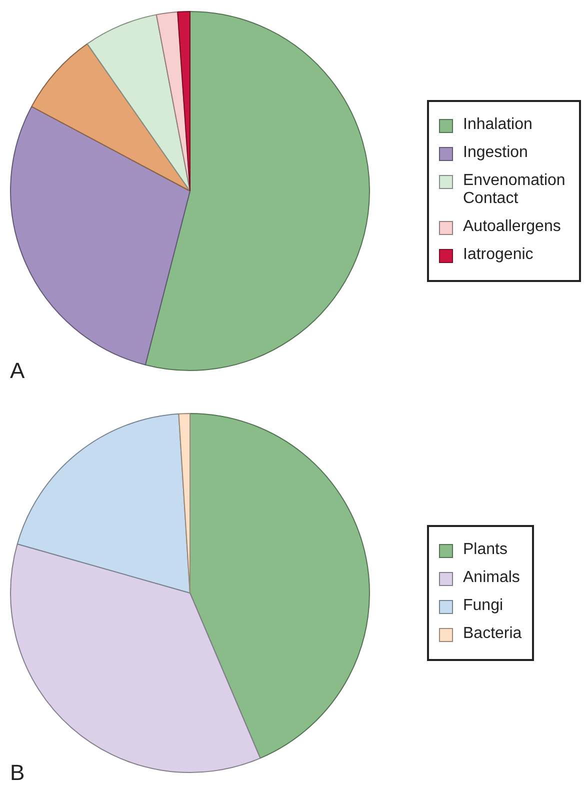 Image resolution: width=585 pixels, height=804 pixels. What do you see at coordinates (512, 227) in the screenshot?
I see `legend-label: Autoallergens` at bounding box center [512, 227].